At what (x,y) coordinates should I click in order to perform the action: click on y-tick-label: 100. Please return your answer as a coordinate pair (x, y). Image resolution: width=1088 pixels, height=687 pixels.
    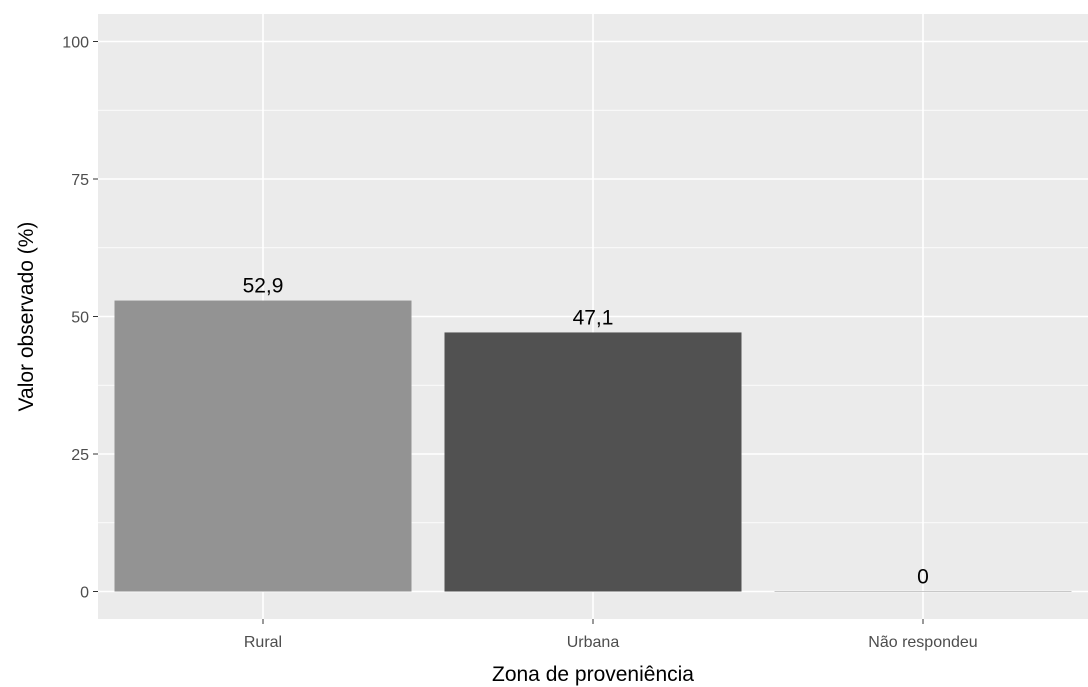
    Looking at the image, I should click on (75, 43).